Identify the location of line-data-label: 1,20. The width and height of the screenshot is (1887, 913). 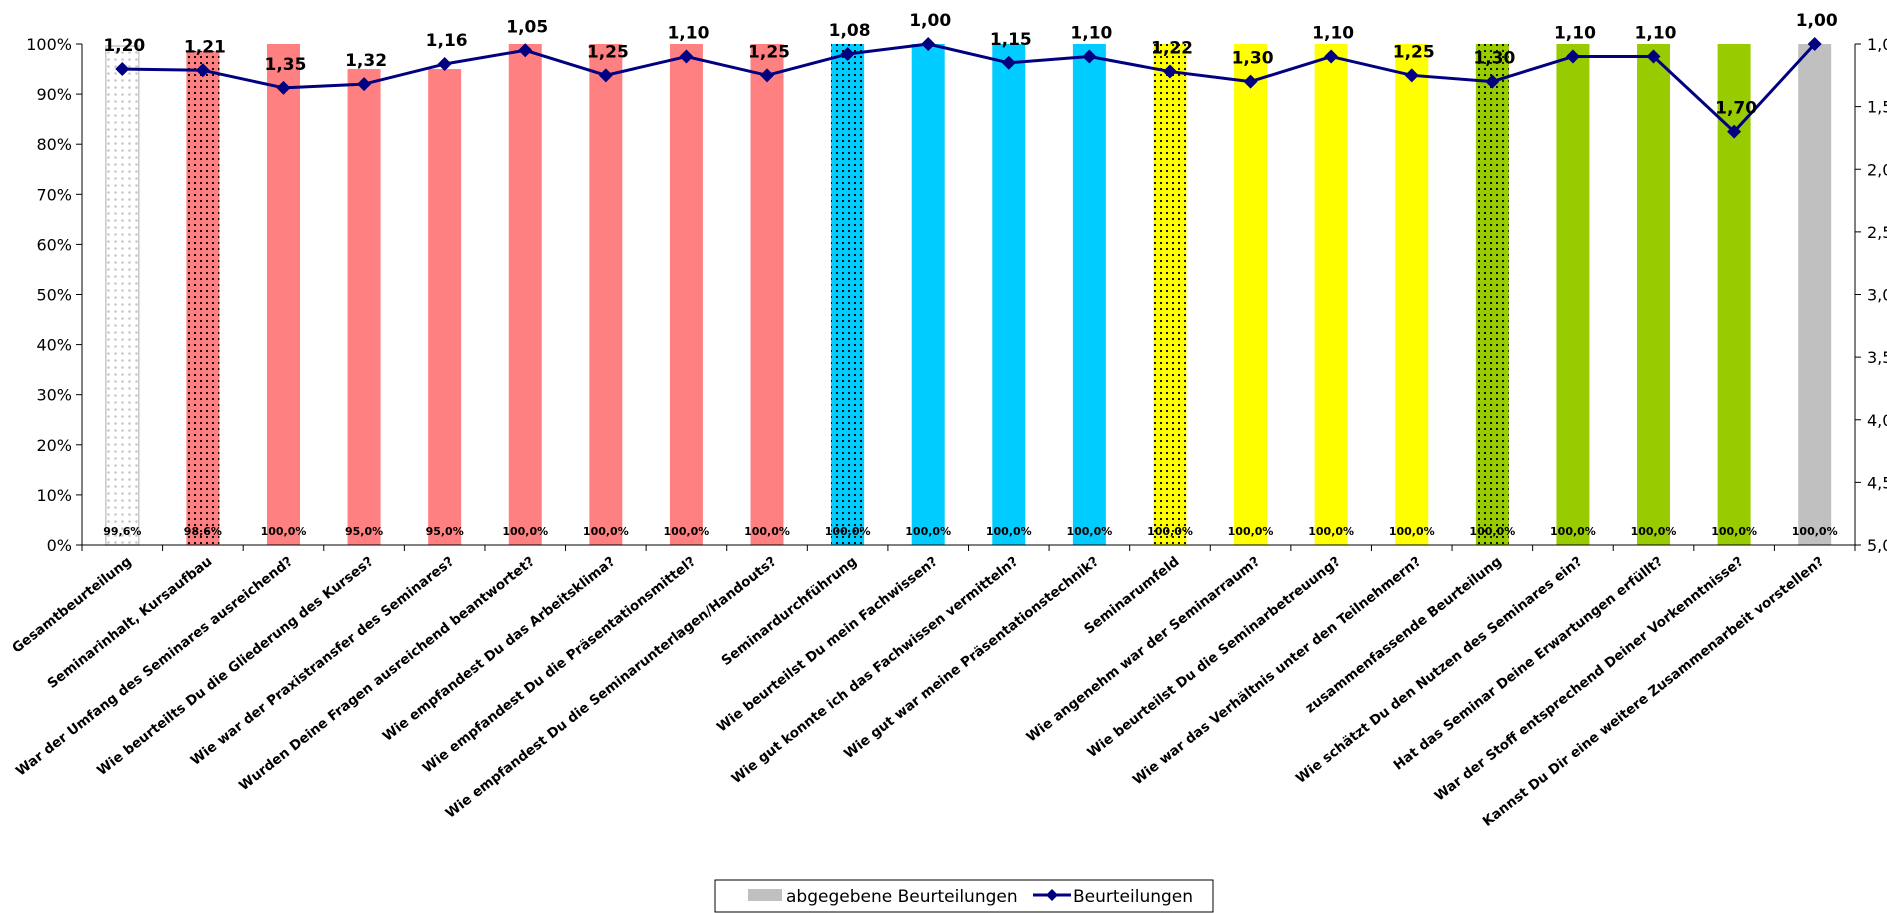
(124, 46).